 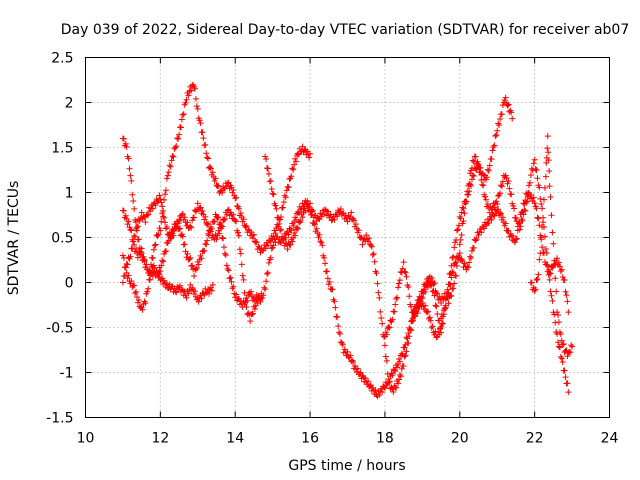 What do you see at coordinates (535, 439) in the screenshot?
I see `x-tick-label: 22` at bounding box center [535, 439].